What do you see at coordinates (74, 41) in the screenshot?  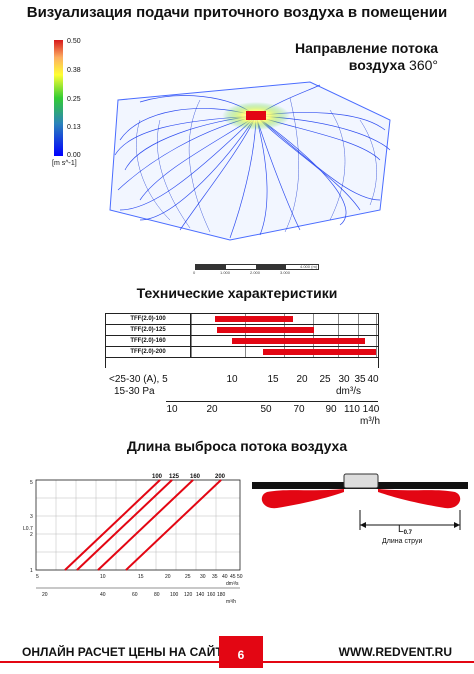 I see `colorbar-tick: 0.50` at bounding box center [74, 41].